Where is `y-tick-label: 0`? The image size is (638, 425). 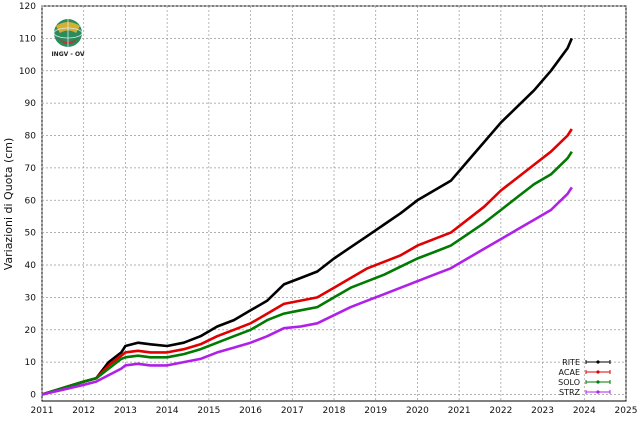
y-tick-label: 0 is located at coordinates (33, 396).